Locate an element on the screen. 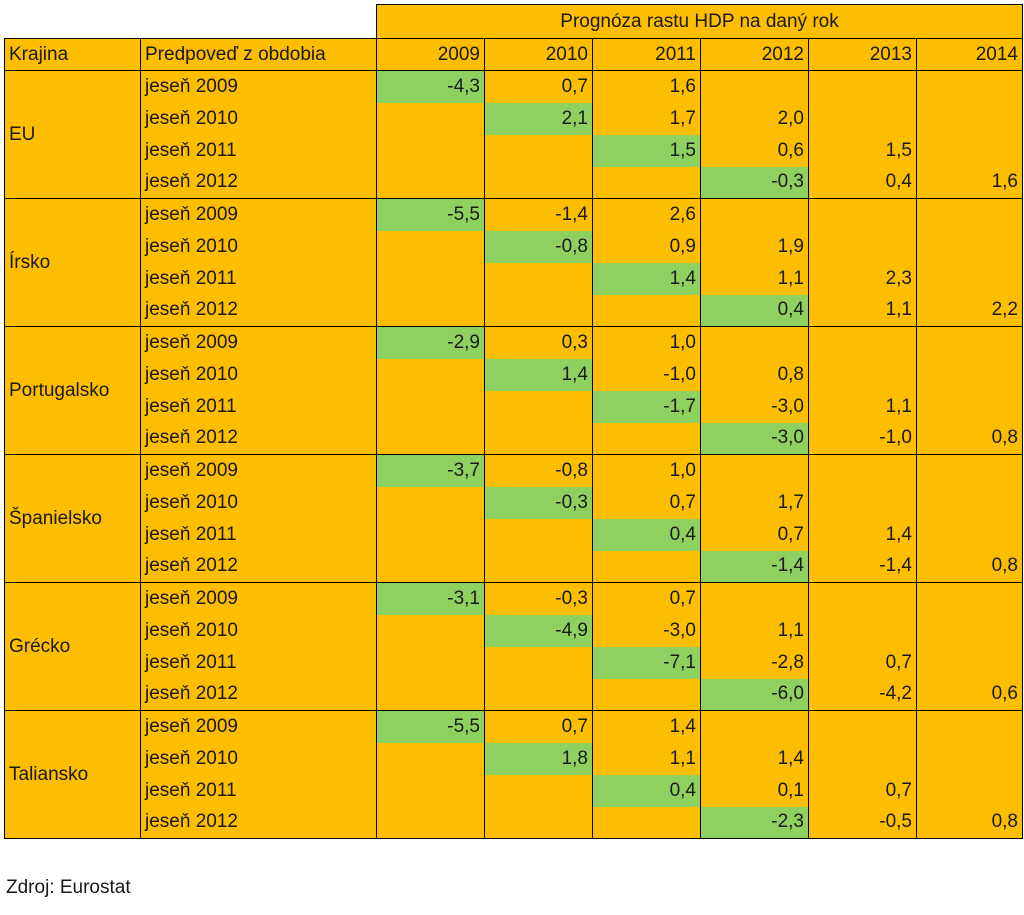 This screenshot has height=915, width=1024. highlighted-value-cell: 1,4 is located at coordinates (538, 374).